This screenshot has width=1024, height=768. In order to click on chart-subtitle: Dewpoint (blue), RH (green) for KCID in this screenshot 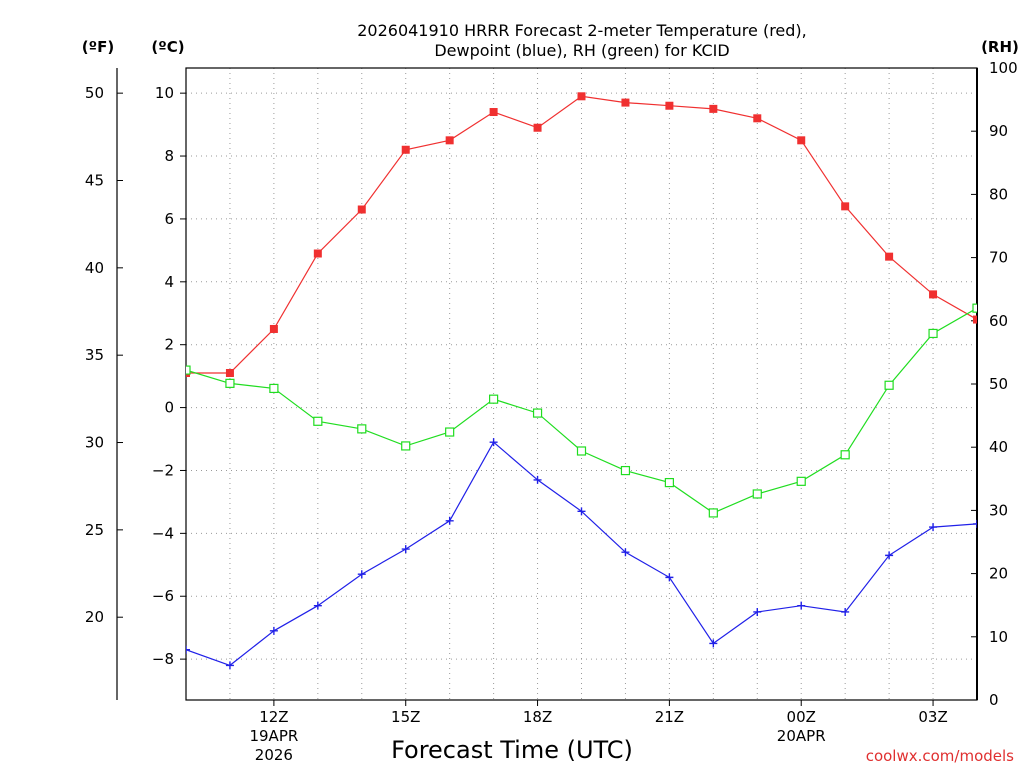, I will do `click(581, 50)`.